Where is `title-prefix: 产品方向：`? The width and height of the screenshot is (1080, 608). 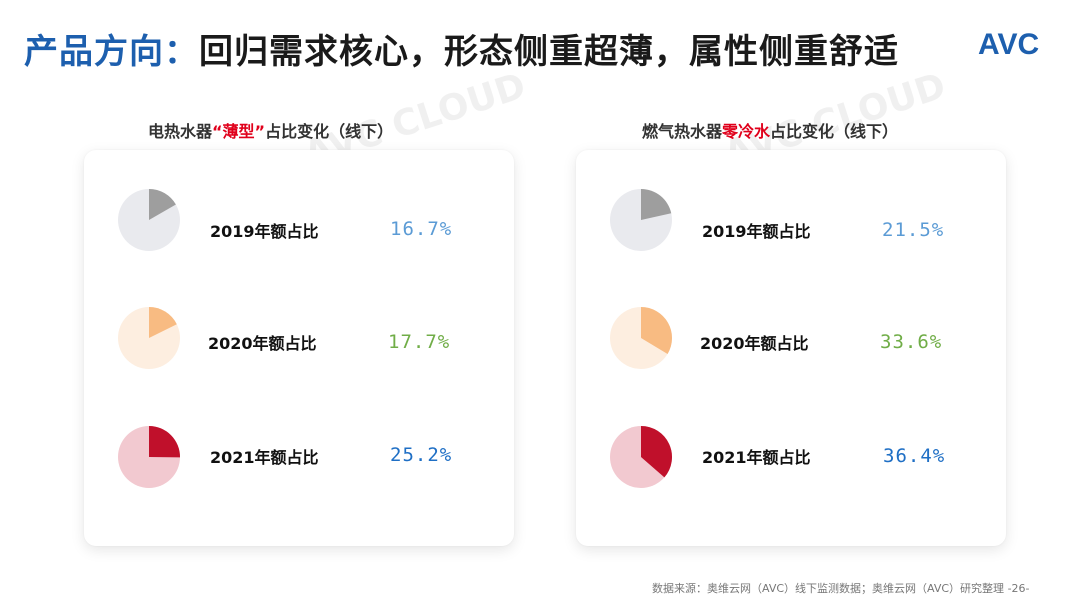 title-prefix: 产品方向： is located at coordinates (111, 52).